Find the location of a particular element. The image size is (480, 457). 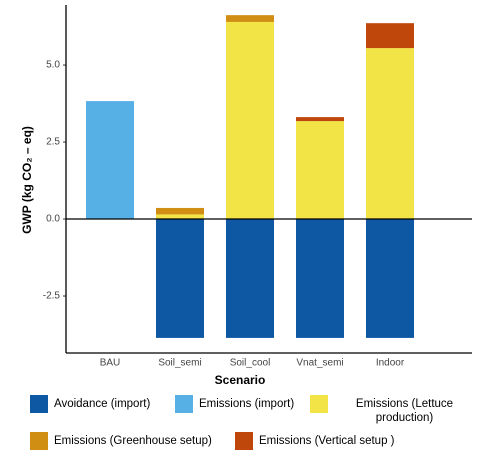

legend-item: Emissions (Vertical setup ) is located at coordinates (352, 441).